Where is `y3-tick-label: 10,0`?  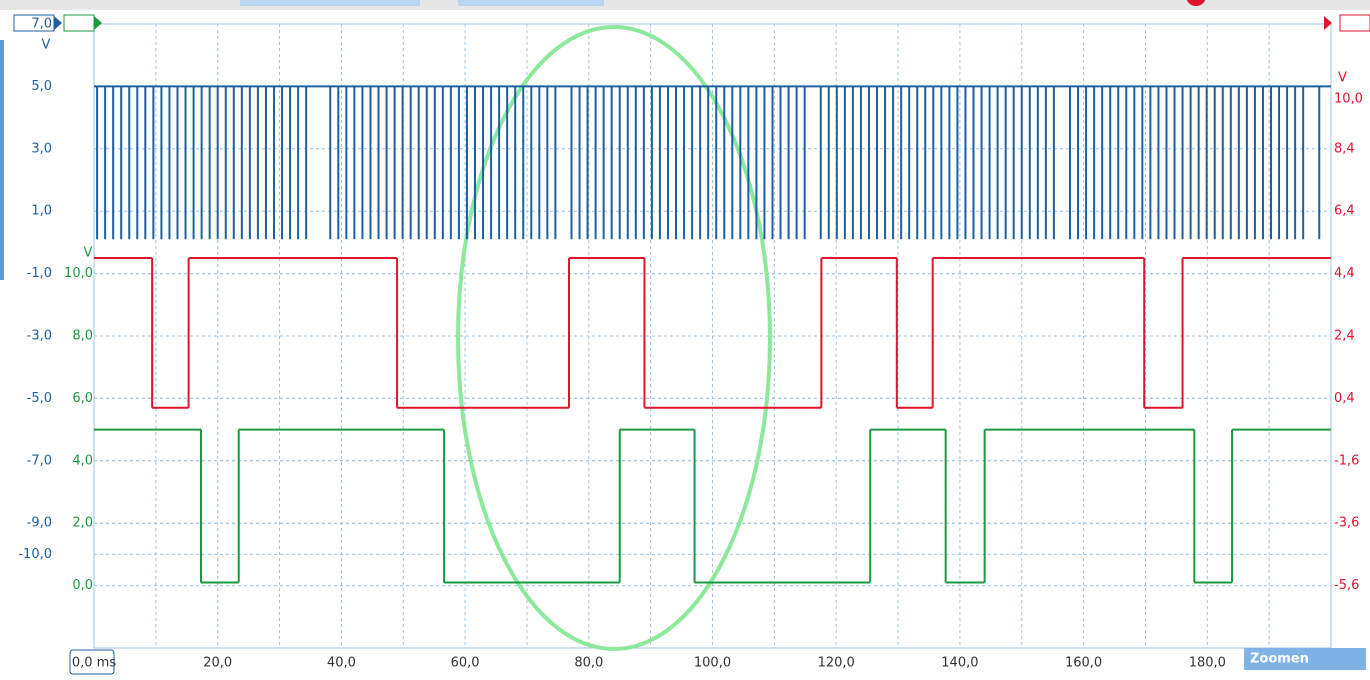
y3-tick-label: 10,0 is located at coordinates (78, 273).